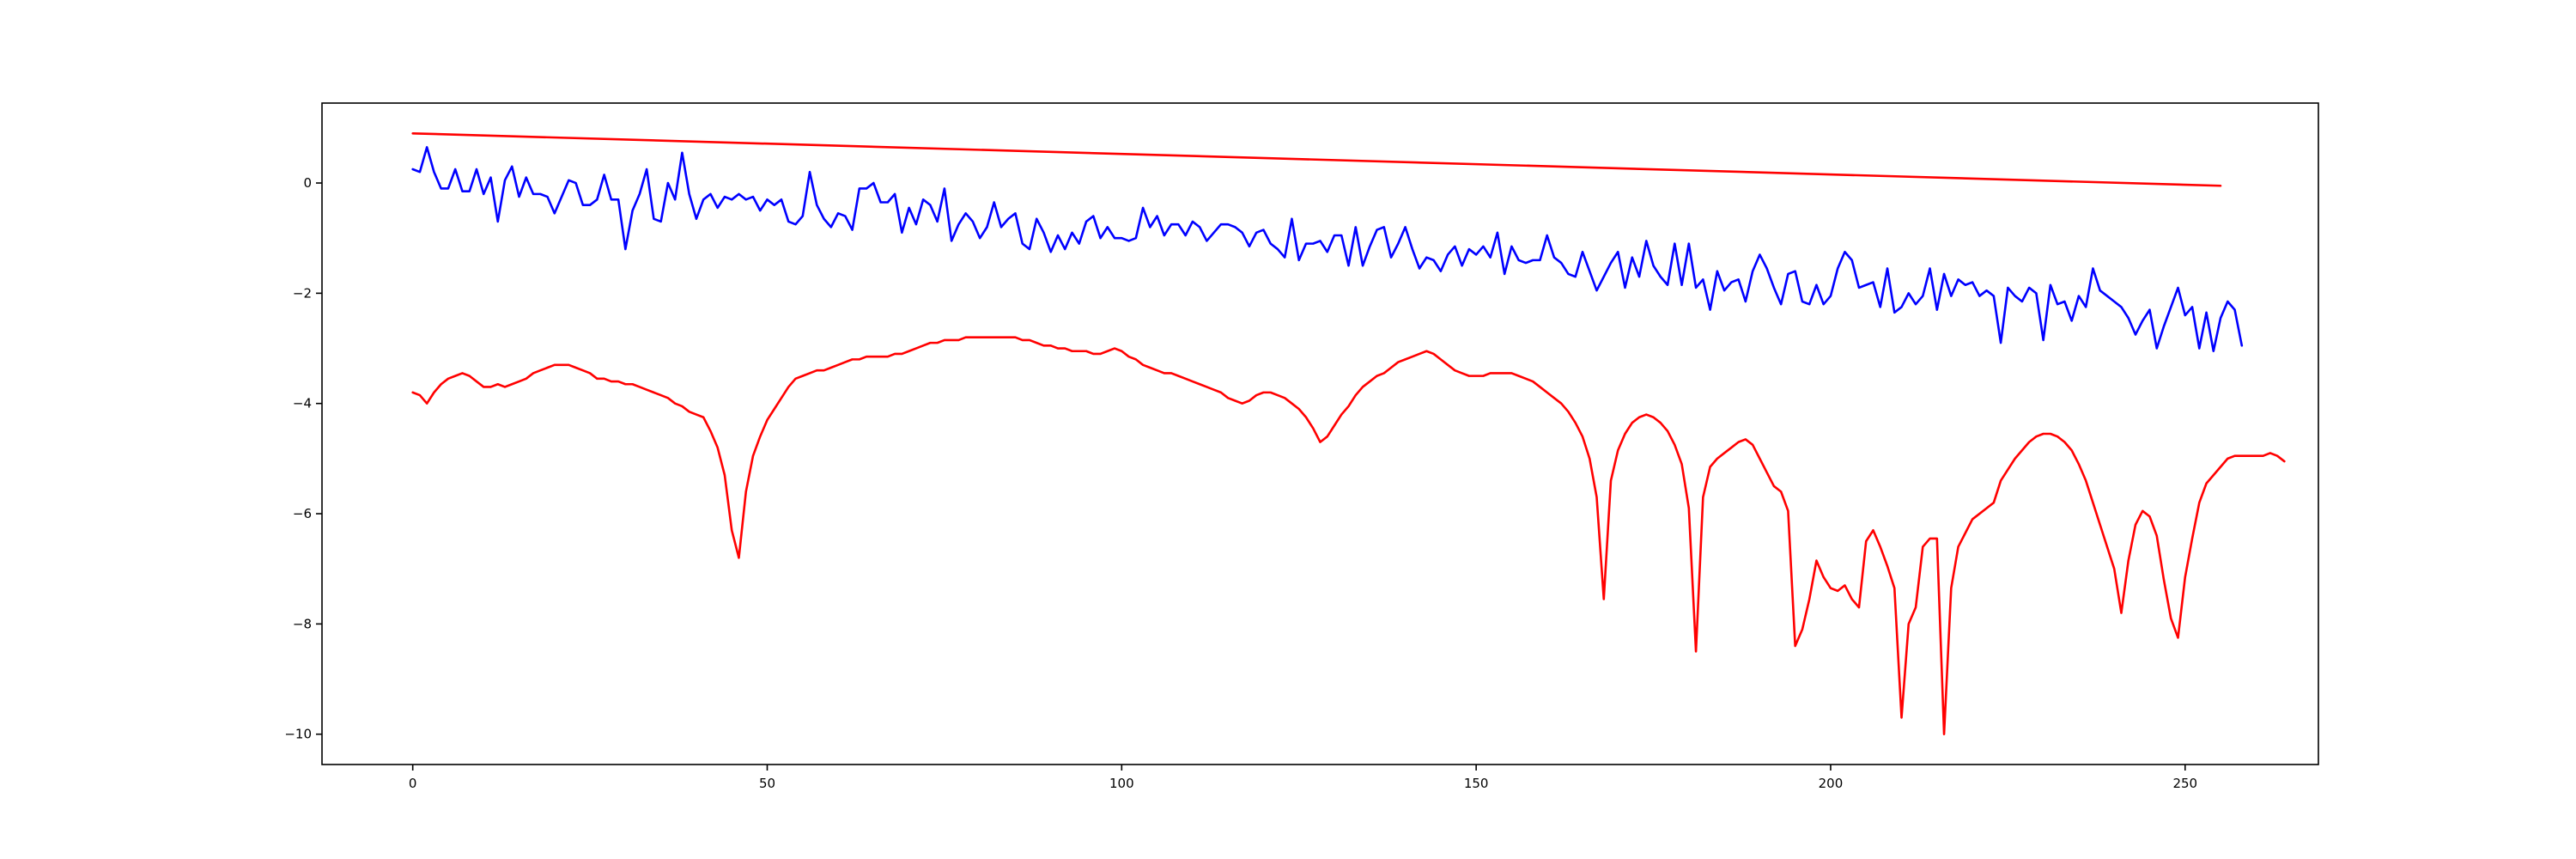 Image resolution: width=2576 pixels, height=859 pixels. Describe the element at coordinates (2185, 783) in the screenshot. I see `x-tick-label: 250` at that location.